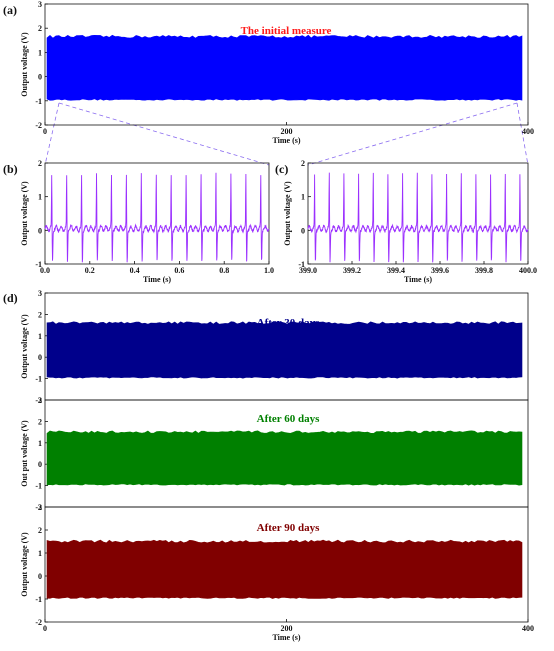  What do you see at coordinates (287, 131) in the screenshot?
I see `panel-a-xtick-label: 200` at bounding box center [287, 131].